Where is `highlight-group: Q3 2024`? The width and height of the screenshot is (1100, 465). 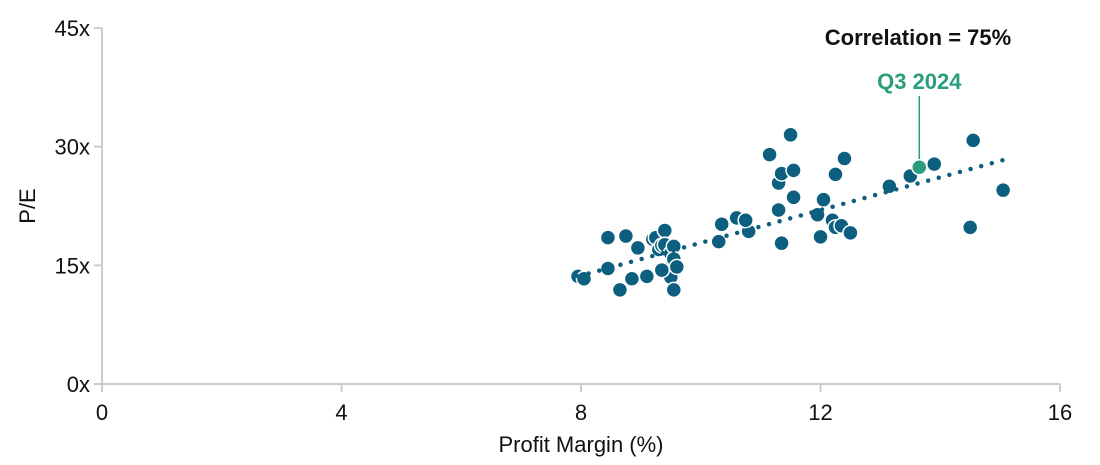 highlight-group: Q3 2024 is located at coordinates (919, 122).